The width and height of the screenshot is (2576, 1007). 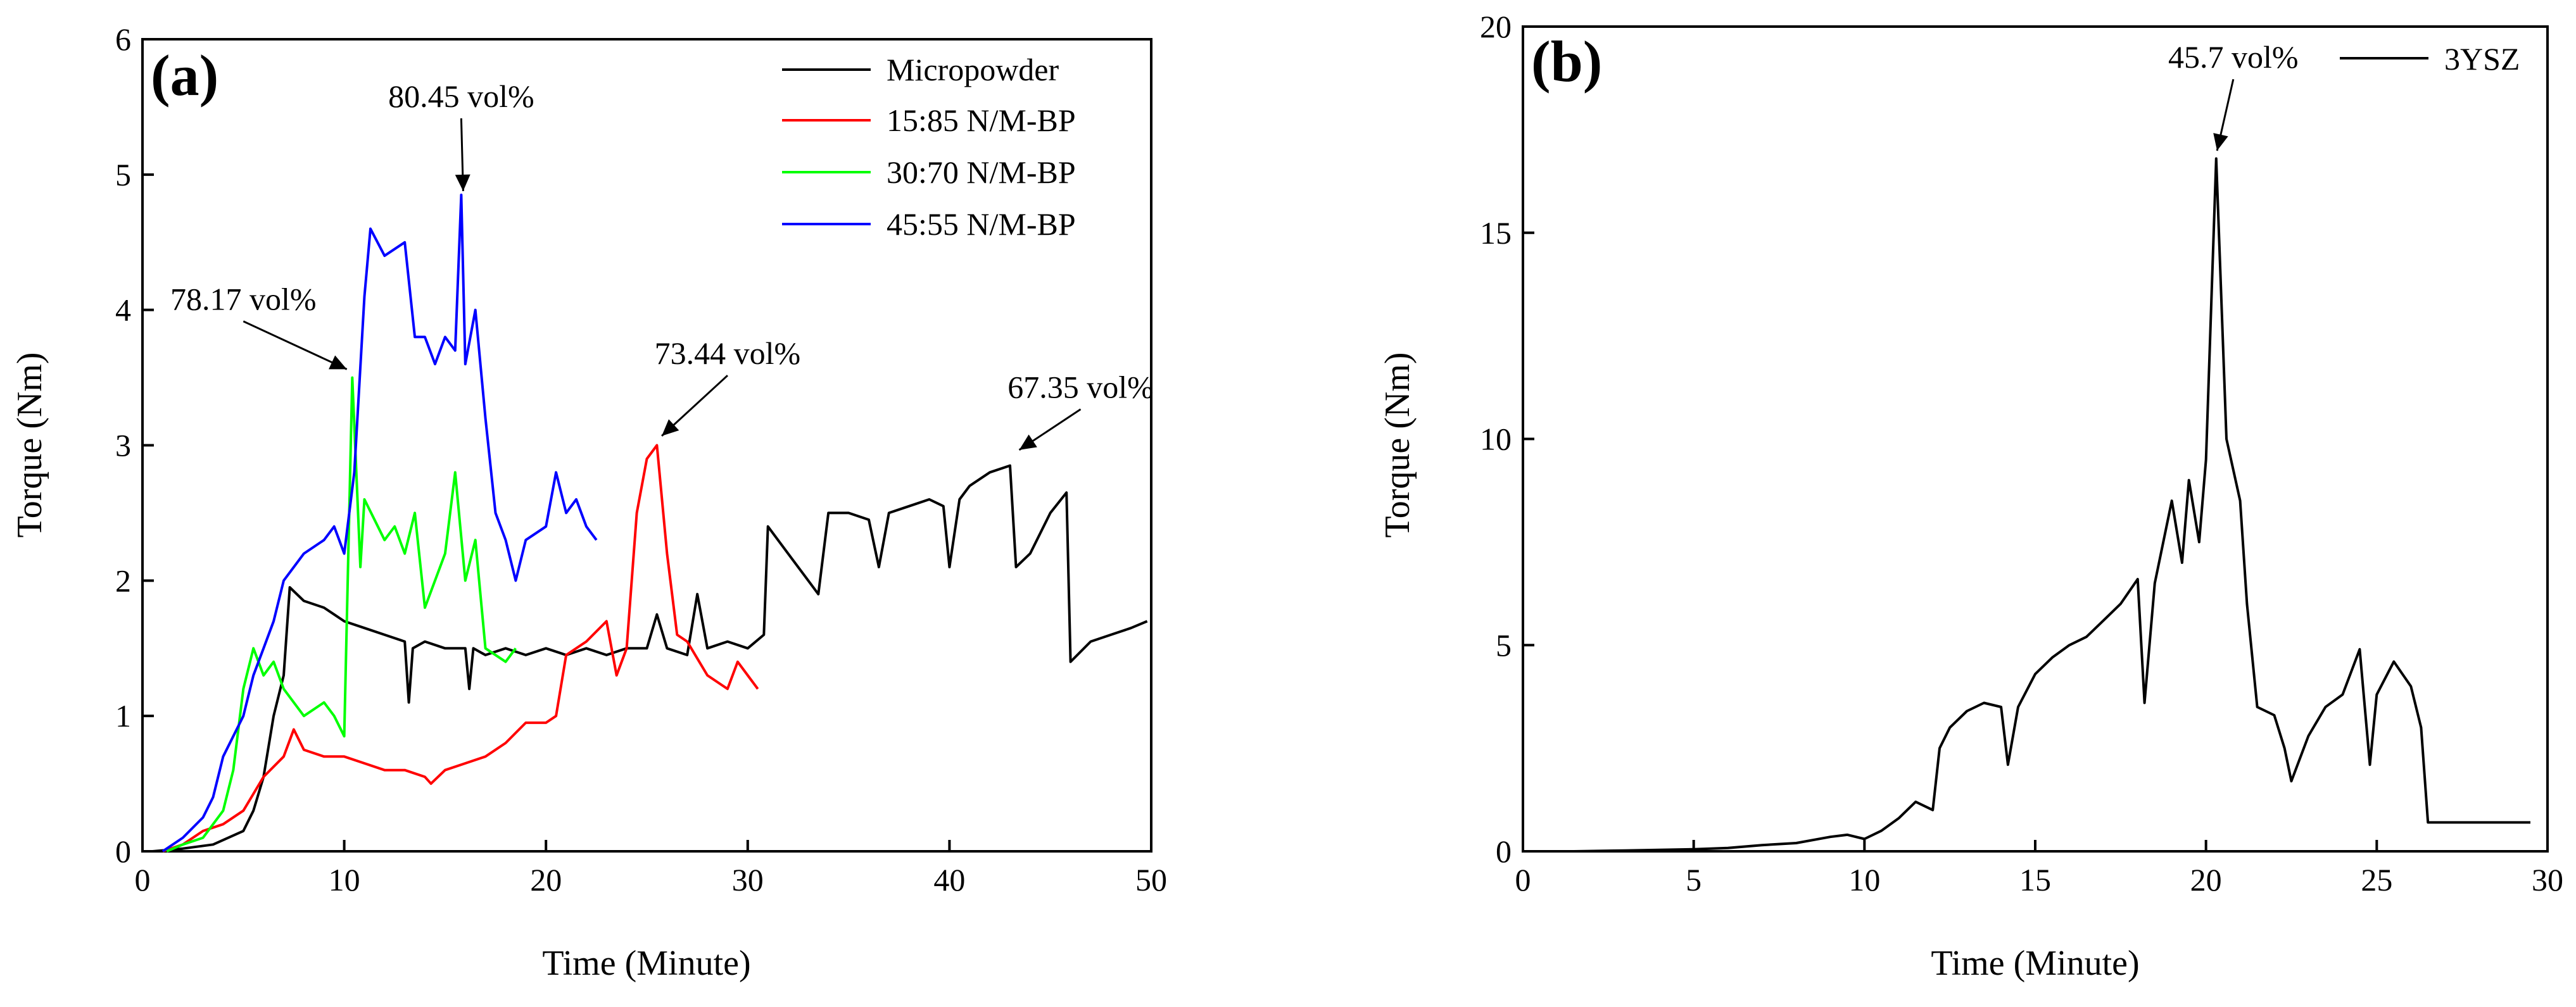 I want to click on panel-a-x-ticks: 0 10 20 30 40 50, so click(x=651, y=869).